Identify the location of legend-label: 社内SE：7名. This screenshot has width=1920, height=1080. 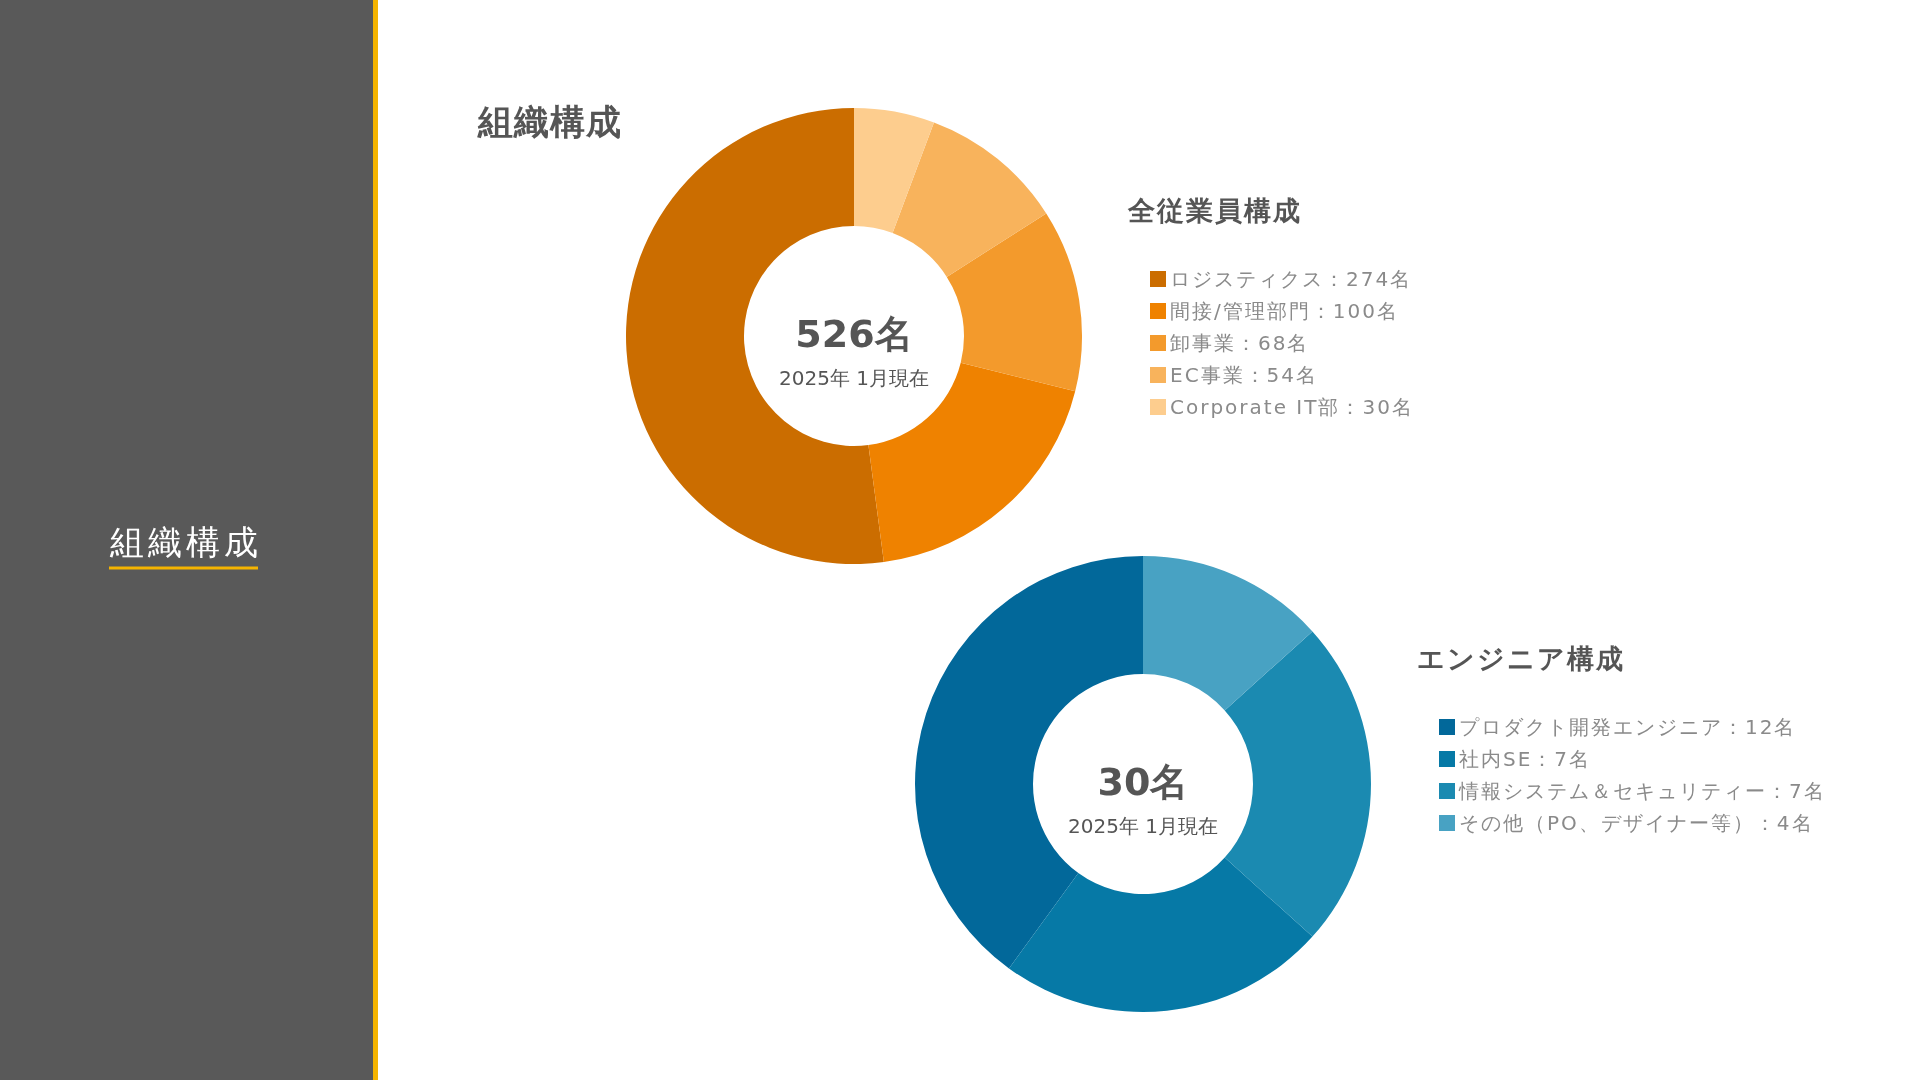
(1525, 759).